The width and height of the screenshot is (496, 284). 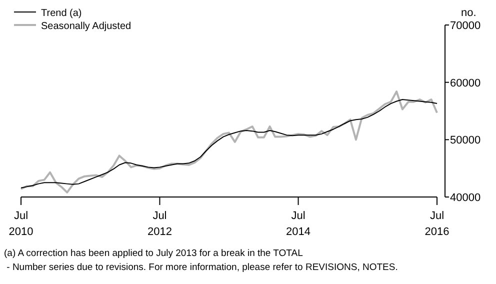 What do you see at coordinates (468, 13) in the screenshot?
I see `y-axis-title: no.` at bounding box center [468, 13].